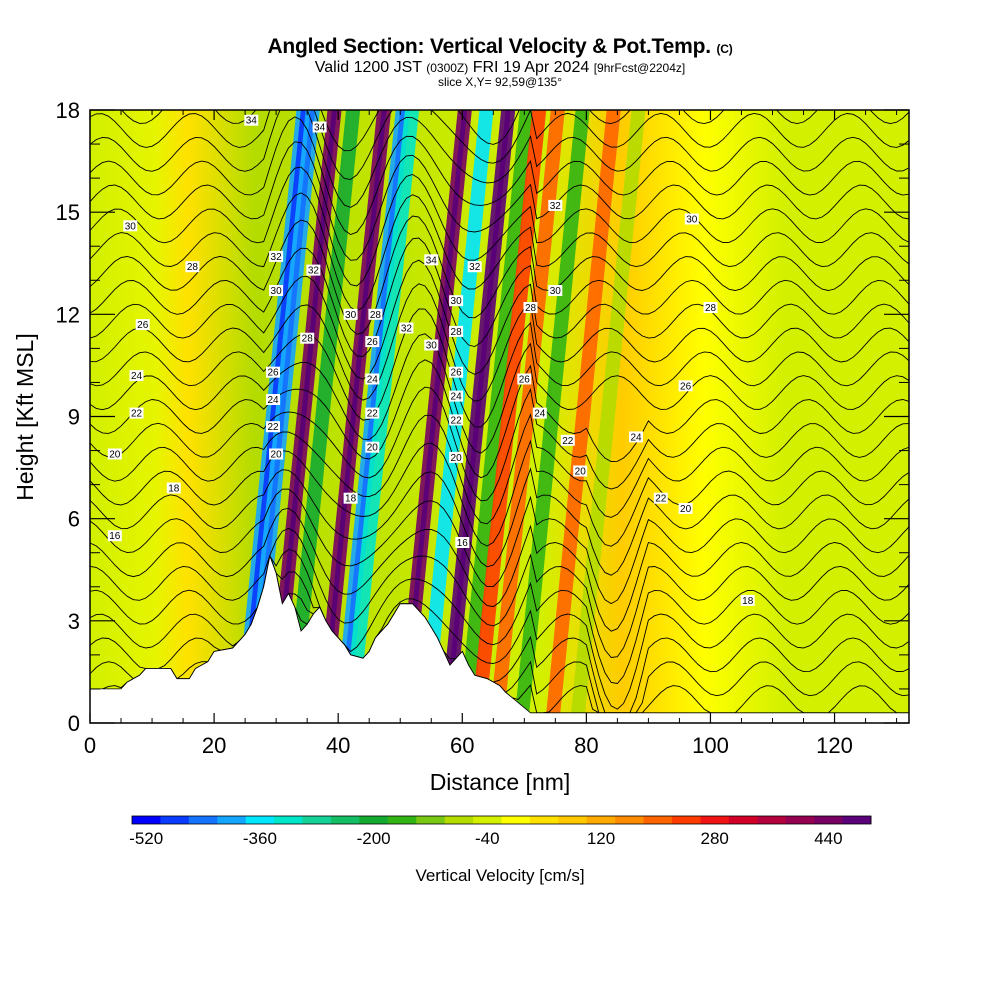  I want to click on contour-label-text: 34, so click(320, 128).